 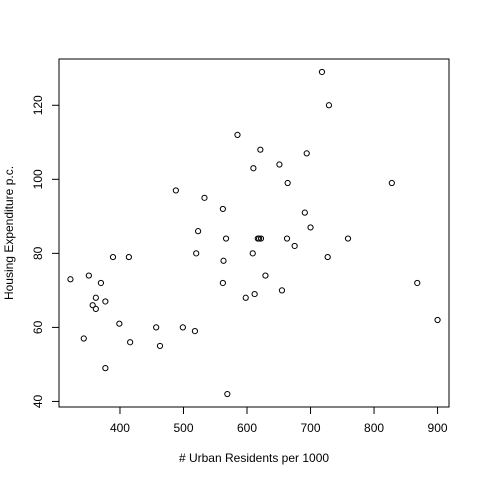 I want to click on y-tick-label: 60, so click(x=38, y=327).